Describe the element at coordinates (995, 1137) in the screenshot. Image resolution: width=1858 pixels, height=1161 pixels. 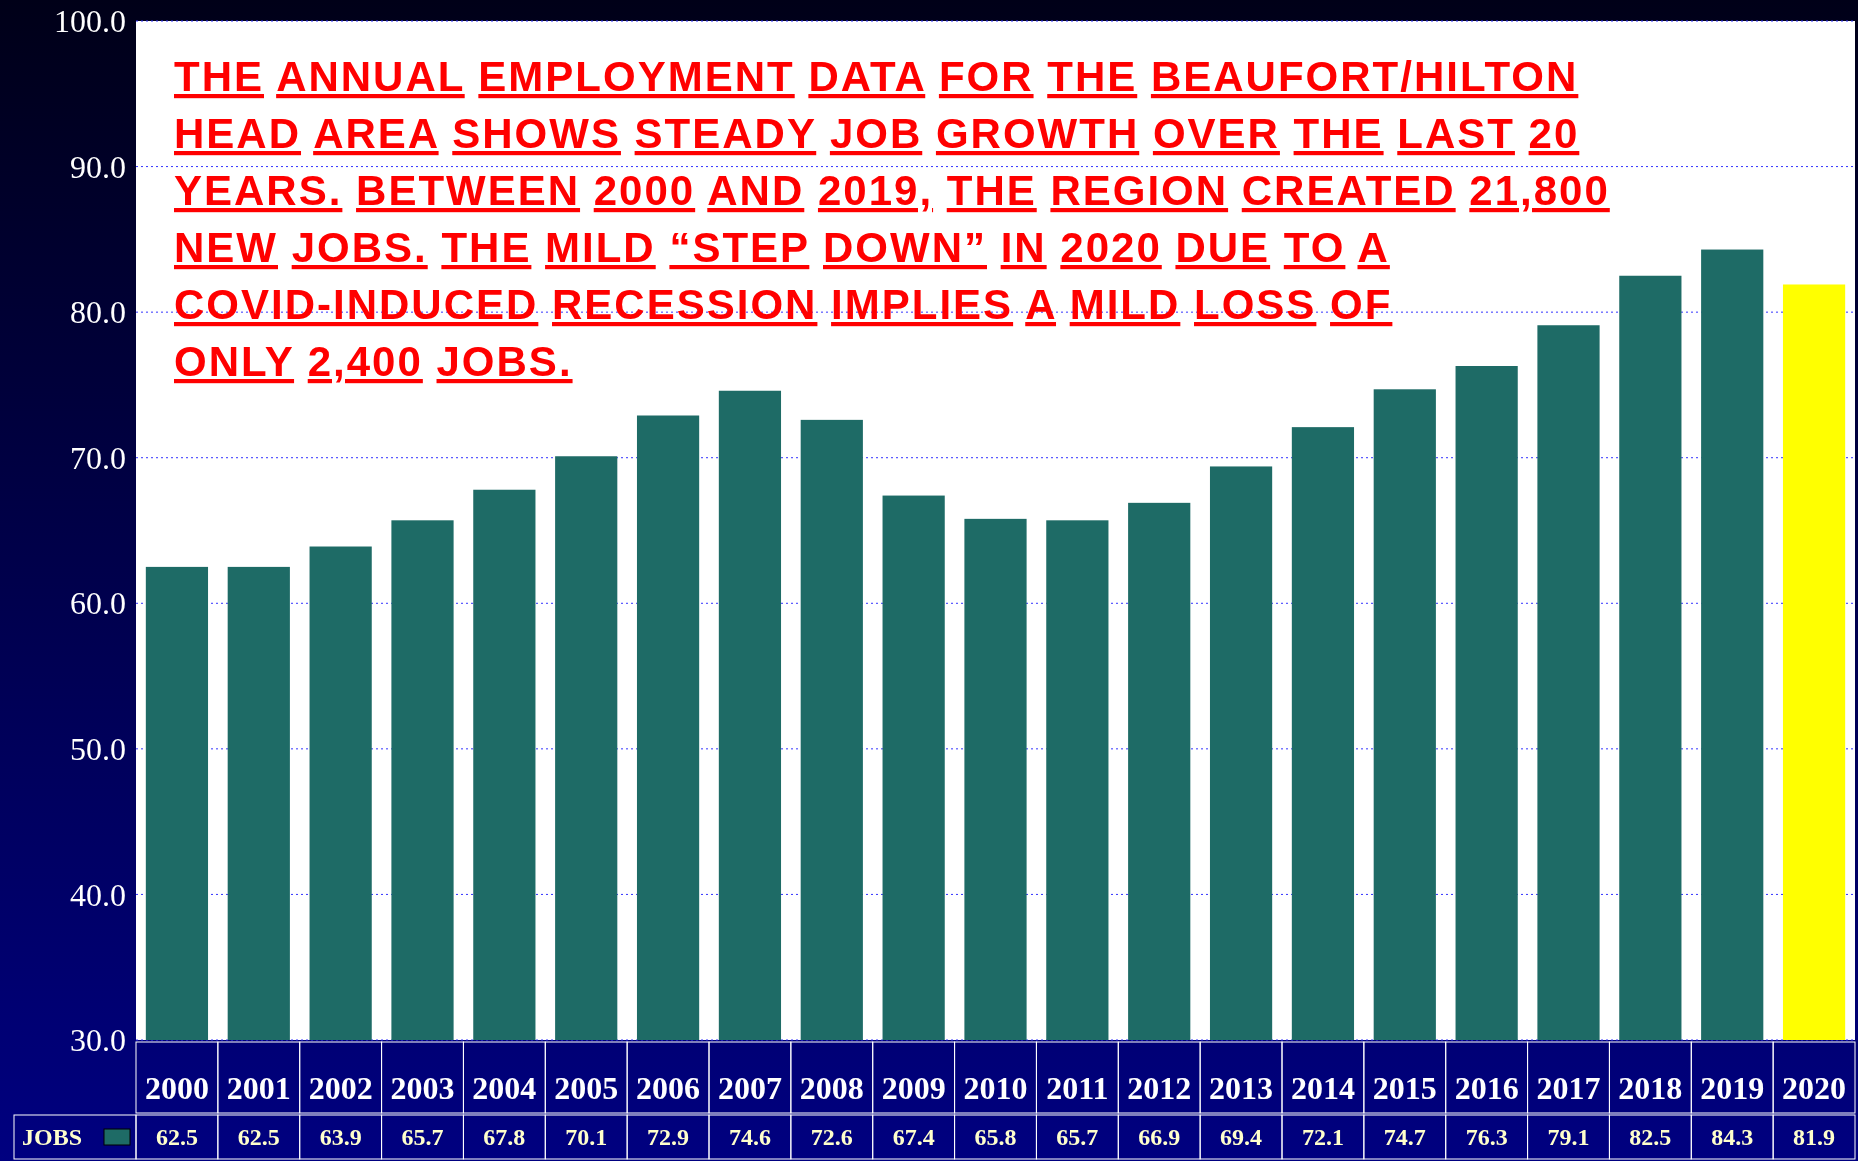
I see `data-label: 65.8` at that location.